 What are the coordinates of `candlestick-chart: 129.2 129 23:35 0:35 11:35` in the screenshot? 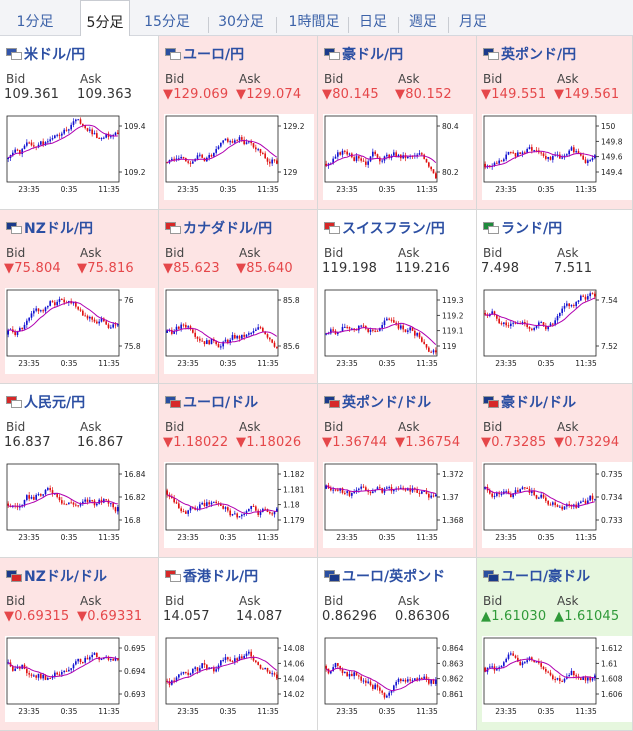 It's located at (239, 157).